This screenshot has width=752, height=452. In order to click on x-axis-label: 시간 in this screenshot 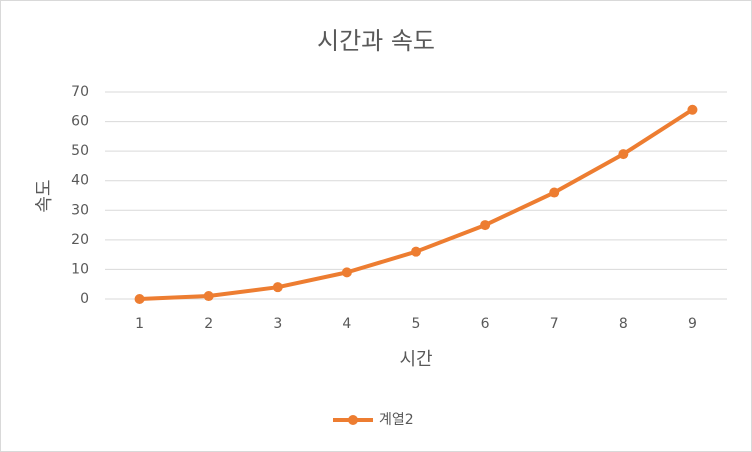, I will do `click(415, 359)`.